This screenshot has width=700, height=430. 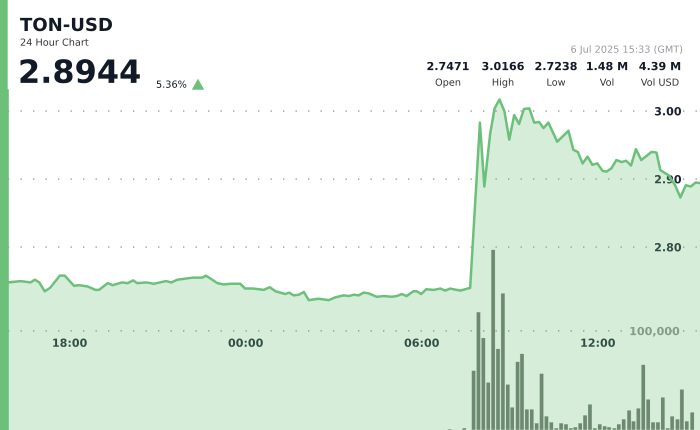 I want to click on text: 2.7238, so click(x=556, y=66).